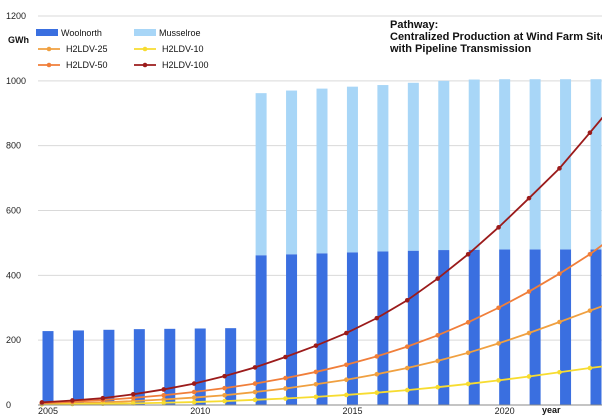 This screenshot has height=415, width=602. What do you see at coordinates (16, 16) in the screenshot?
I see `y-tick-label: 1200` at bounding box center [16, 16].